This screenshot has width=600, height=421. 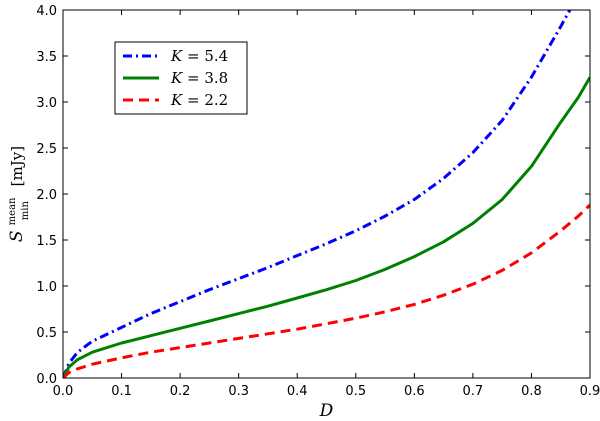 I want to click on x-tick-label: 0.1, so click(x=121, y=391).